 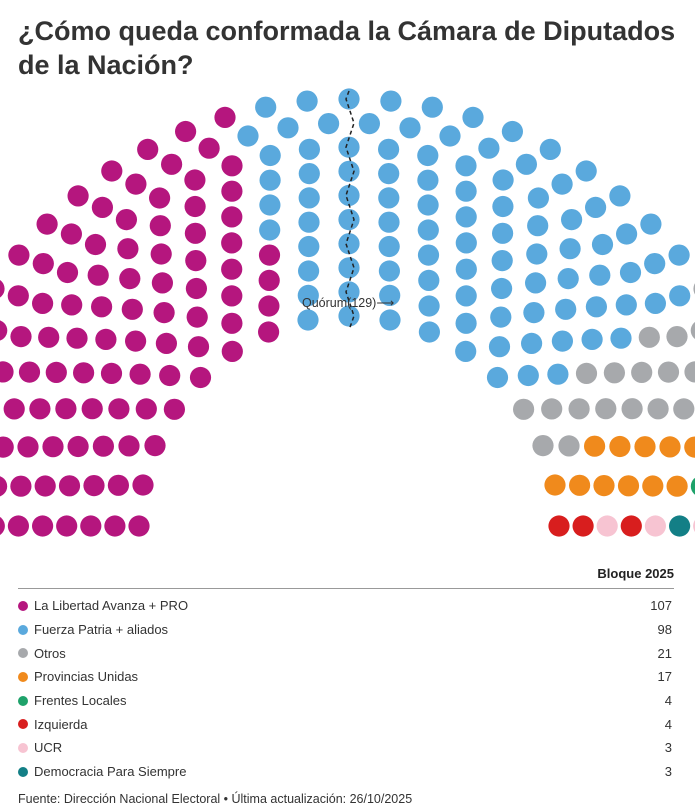 I want to click on legend-item: La Libertad Avanza + PRO 107, so click(x=346, y=606).